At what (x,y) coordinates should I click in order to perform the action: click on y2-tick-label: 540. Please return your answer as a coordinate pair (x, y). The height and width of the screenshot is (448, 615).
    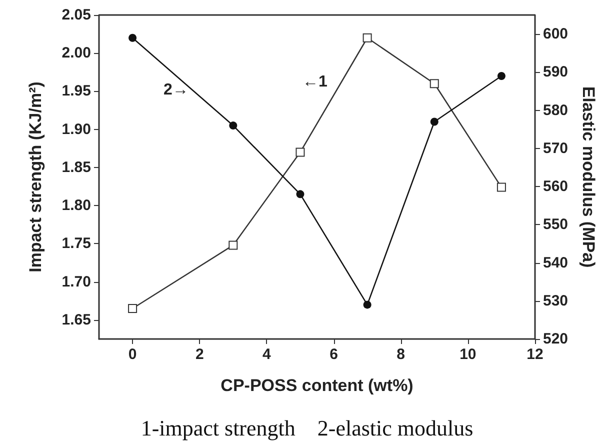
    Looking at the image, I should click on (555, 263).